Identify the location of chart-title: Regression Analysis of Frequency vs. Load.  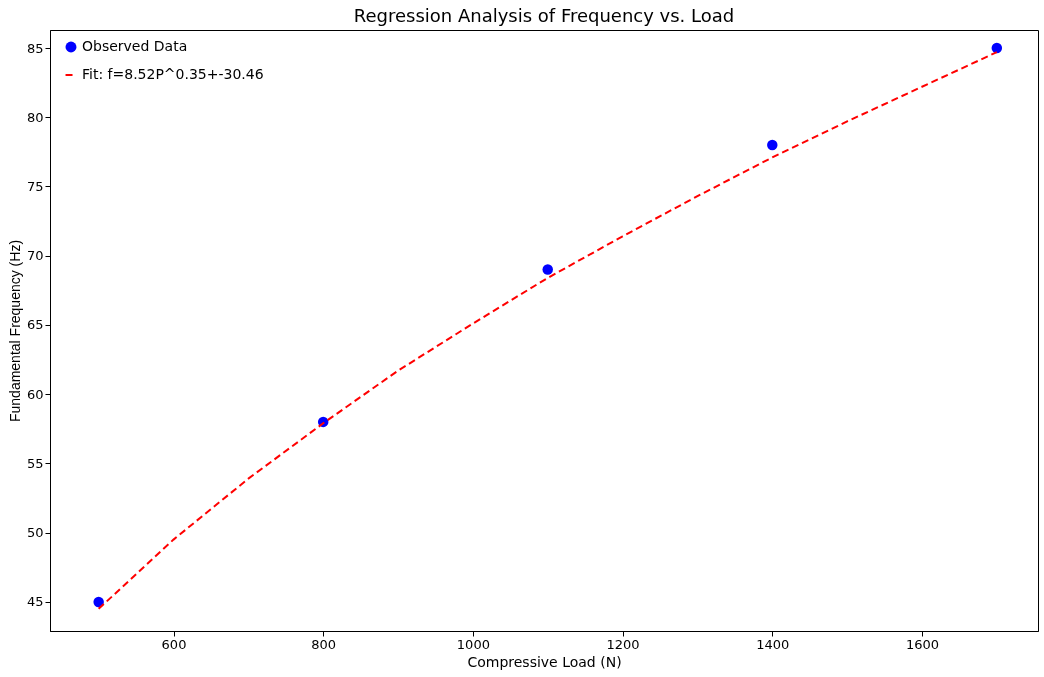
(544, 15).